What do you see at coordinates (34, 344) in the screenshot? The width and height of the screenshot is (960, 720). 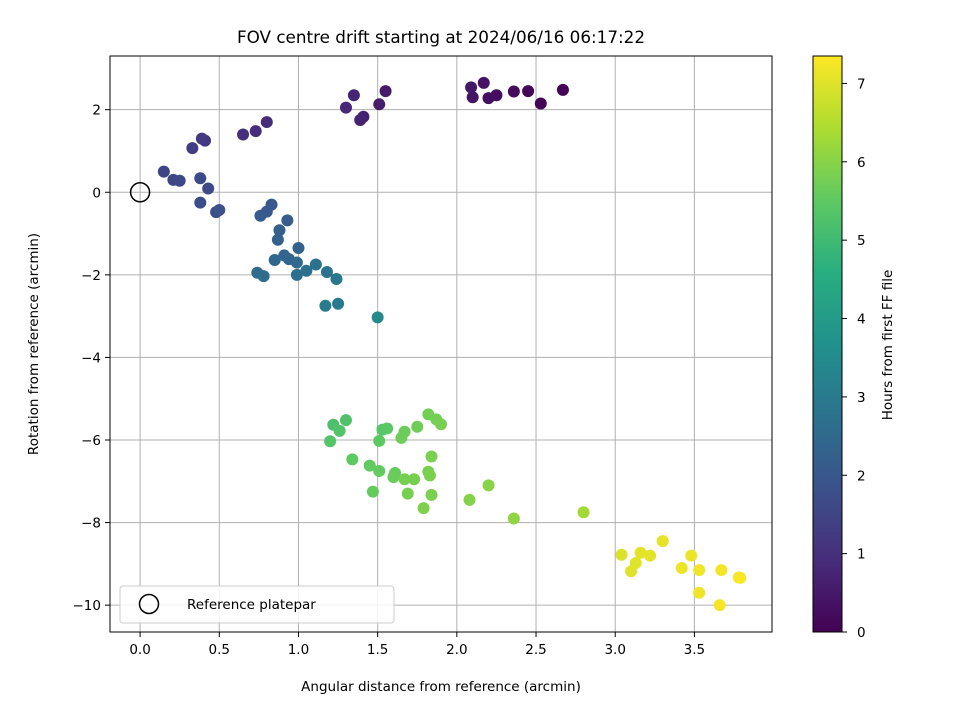 I see `y-axis-label: Rotation from reference (arcmin)` at bounding box center [34, 344].